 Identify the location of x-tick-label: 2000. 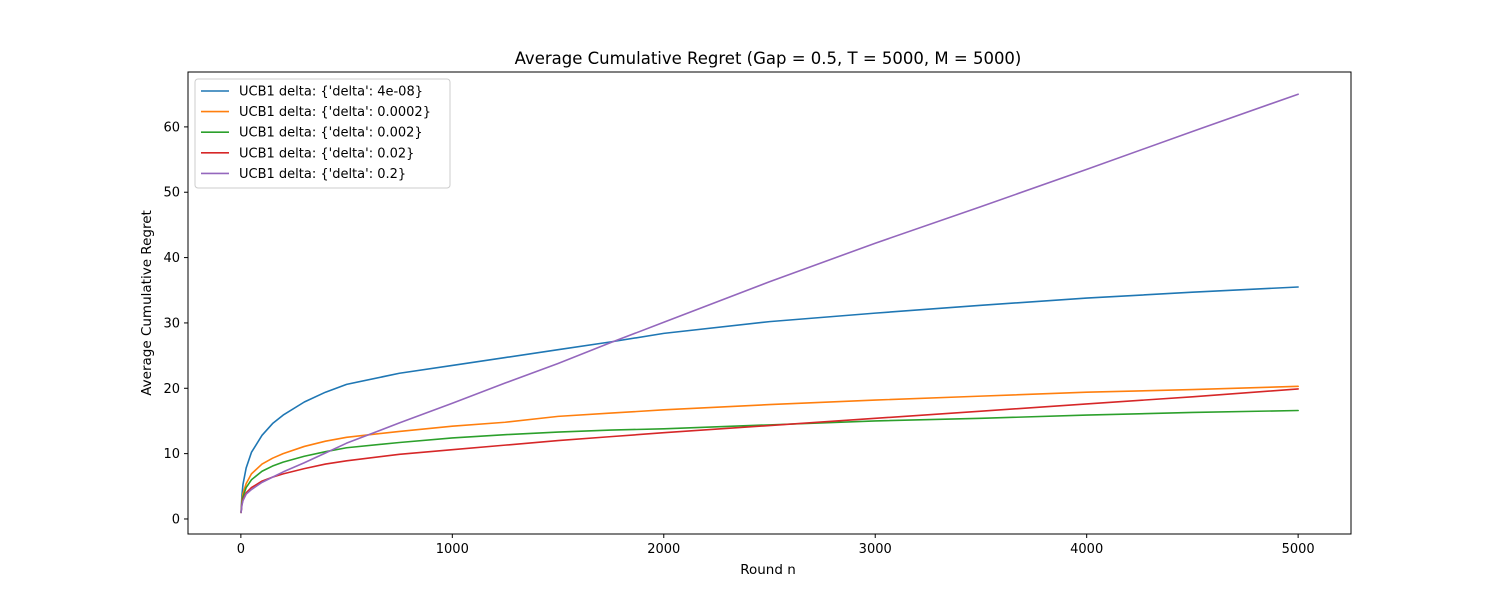
(663, 549).